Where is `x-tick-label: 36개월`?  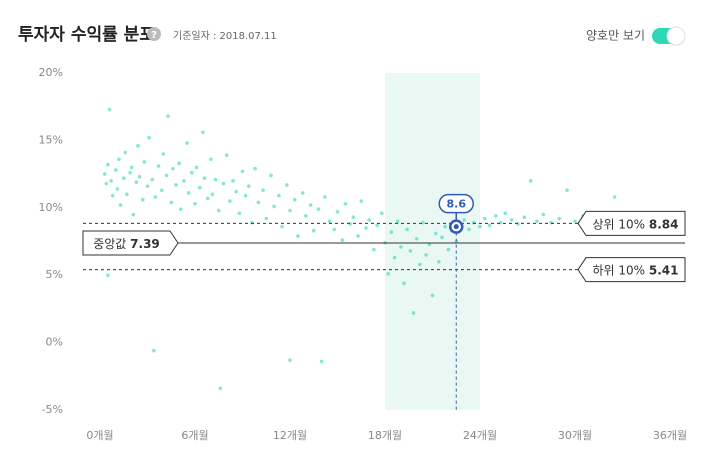 x-tick-label: 36개월 is located at coordinates (670, 435).